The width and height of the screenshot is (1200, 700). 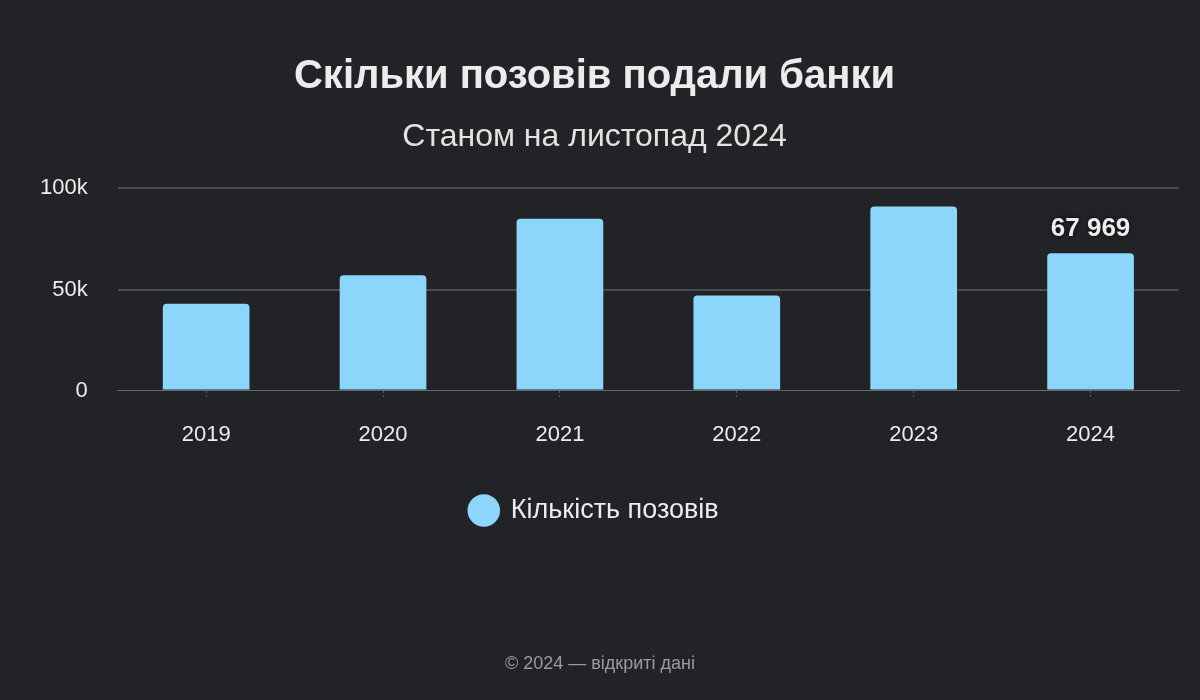 What do you see at coordinates (594, 74) in the screenshot?
I see `chart-title: Скільки позовів подали банки` at bounding box center [594, 74].